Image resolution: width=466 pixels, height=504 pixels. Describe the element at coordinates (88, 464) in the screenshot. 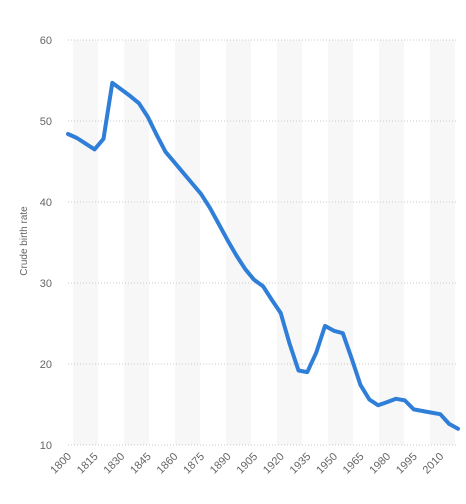

I see `x-tick-label: 1815` at that location.